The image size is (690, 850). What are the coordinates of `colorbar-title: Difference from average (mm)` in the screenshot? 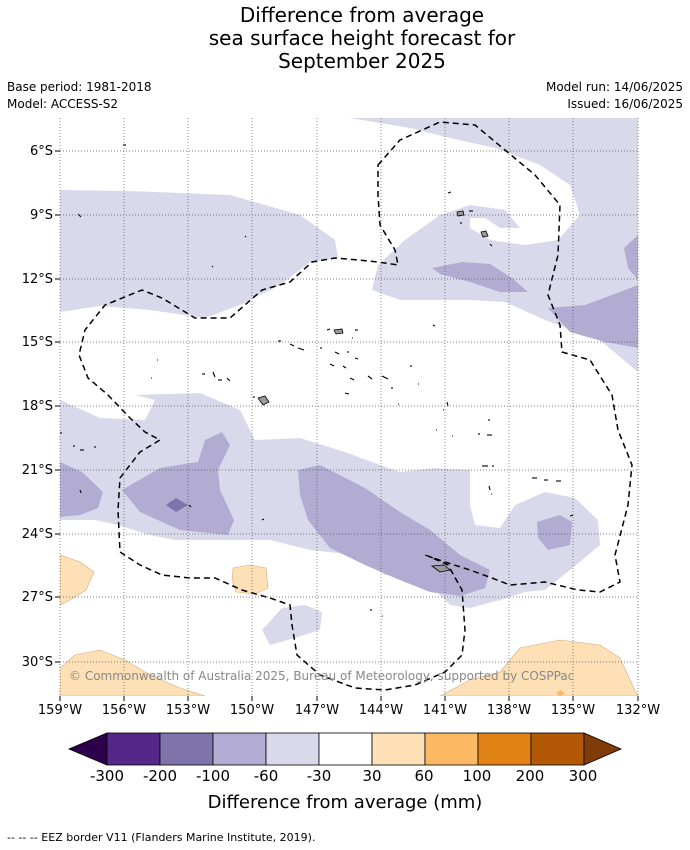 It's located at (345, 802).